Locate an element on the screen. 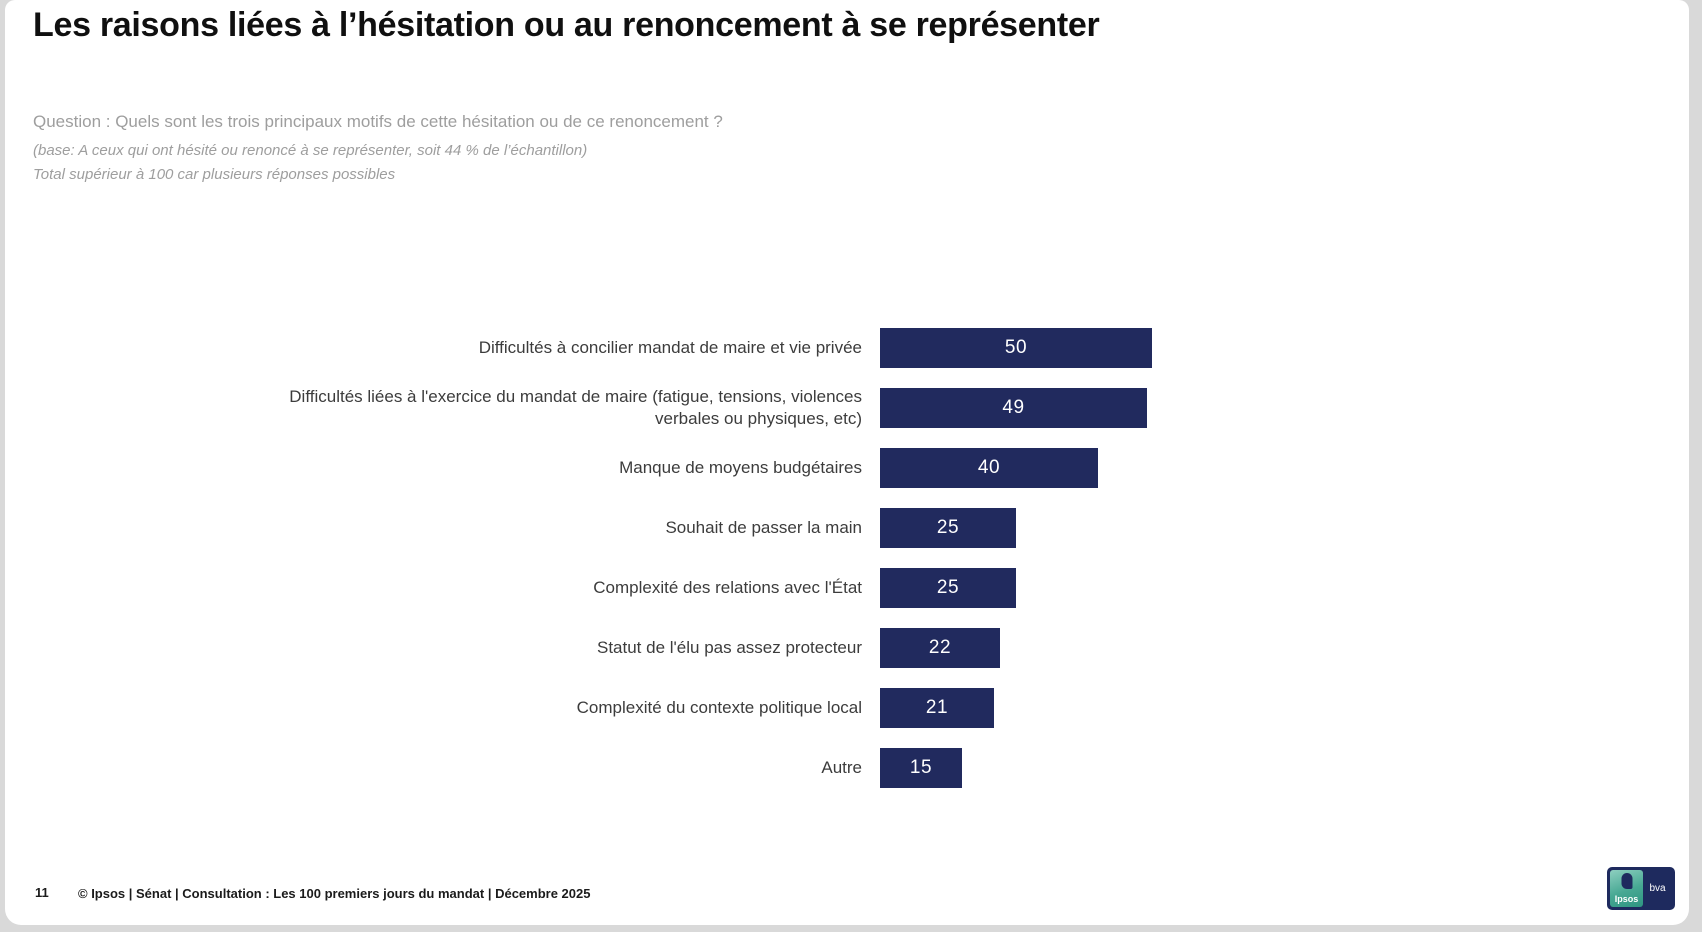  bar: 49 is located at coordinates (1013, 408).